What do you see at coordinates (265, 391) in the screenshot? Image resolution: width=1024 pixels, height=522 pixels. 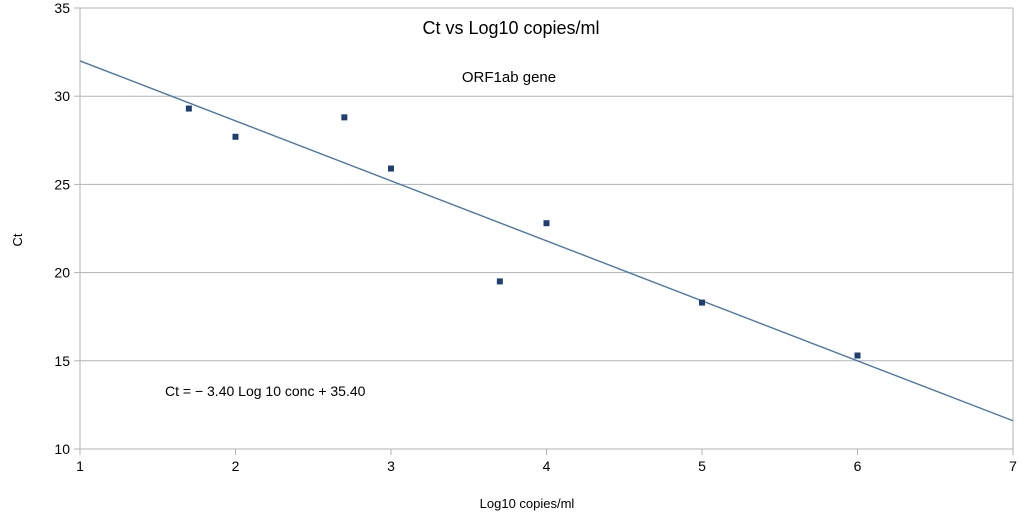 I see `trendline-equation: Ct = − 3.40 Log 10 conc + 35.40` at bounding box center [265, 391].